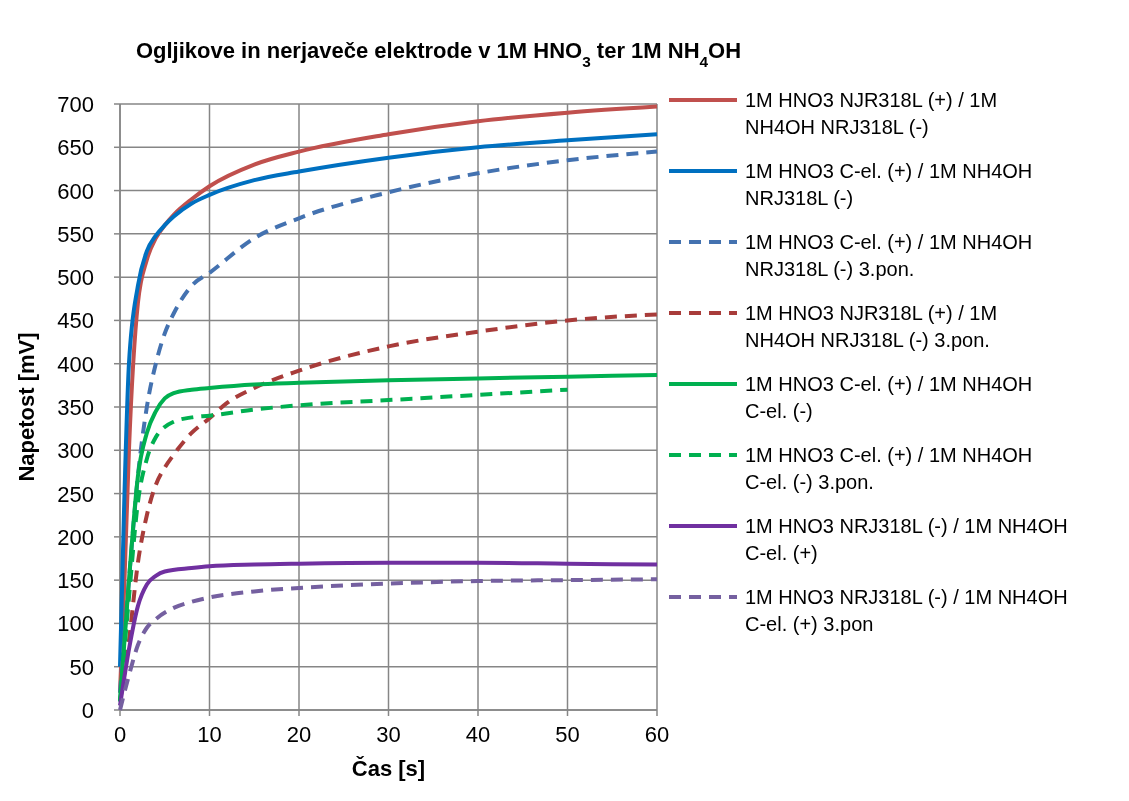 The height and width of the screenshot is (801, 1129). What do you see at coordinates (87, 710) in the screenshot?
I see `y-tick-label: 0` at bounding box center [87, 710].